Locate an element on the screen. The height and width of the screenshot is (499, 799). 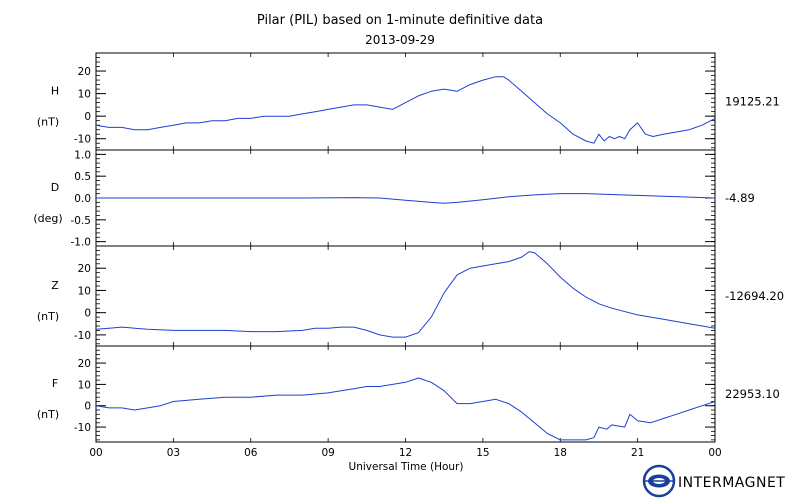
intermagnet-logo: INTERMAGNET is located at coordinates (713, 481).